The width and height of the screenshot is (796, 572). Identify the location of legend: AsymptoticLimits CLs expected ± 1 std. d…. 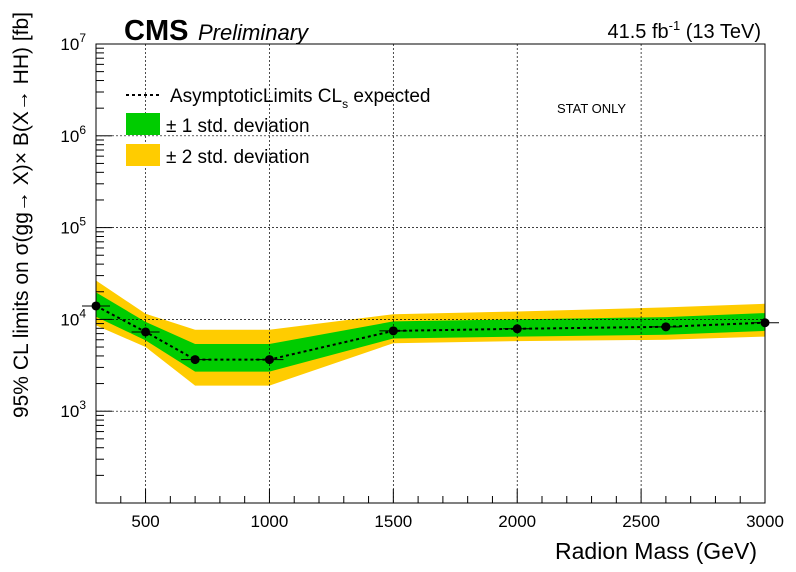
(278, 127).